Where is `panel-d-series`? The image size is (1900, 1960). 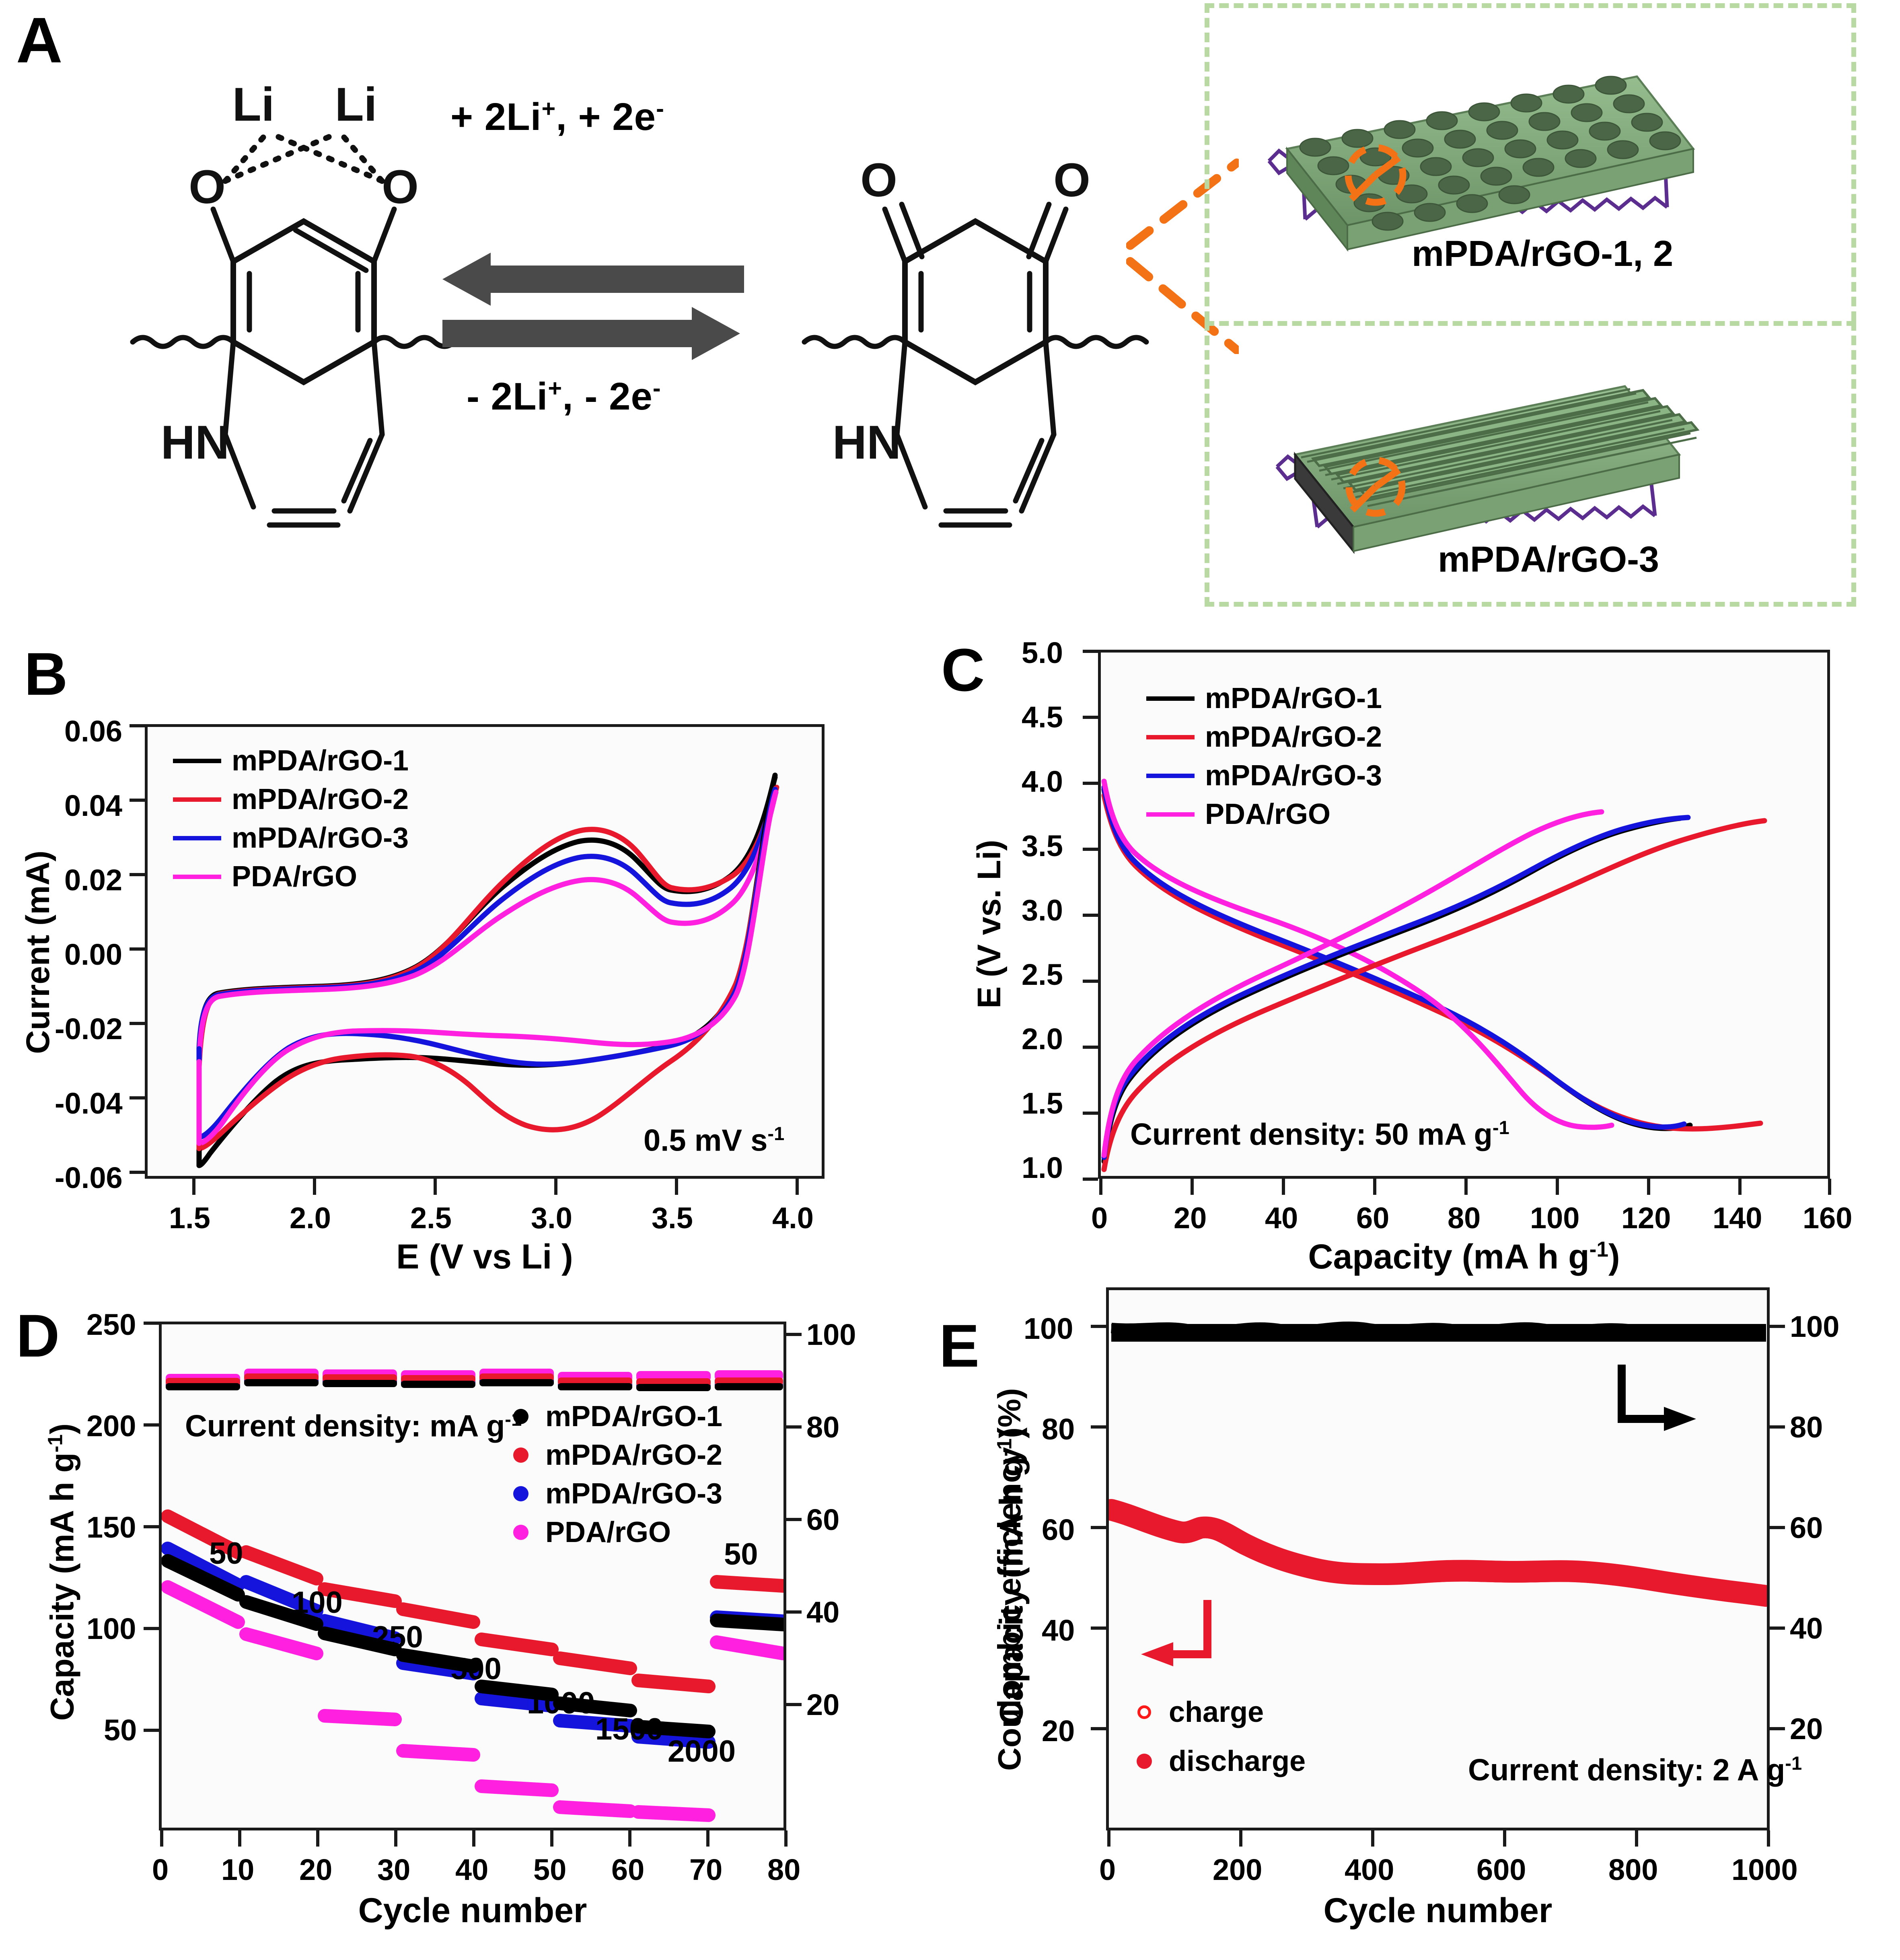
panel-d-series is located at coordinates (472, 1595).